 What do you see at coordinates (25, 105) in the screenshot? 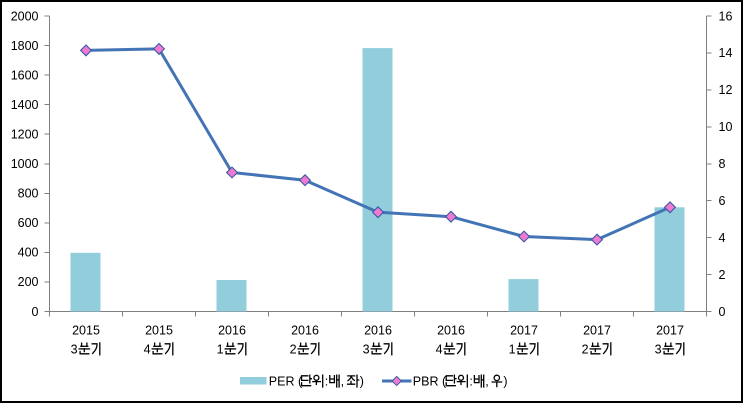
I see `svg-text: 1400` at bounding box center [25, 105].